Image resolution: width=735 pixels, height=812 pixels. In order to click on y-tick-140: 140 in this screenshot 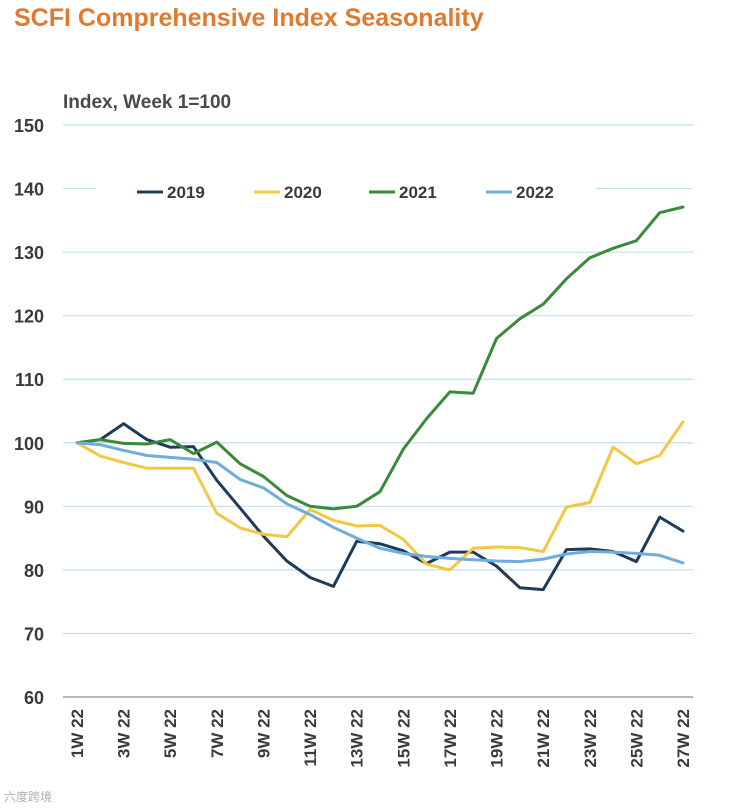, I will do `click(29, 190)`.